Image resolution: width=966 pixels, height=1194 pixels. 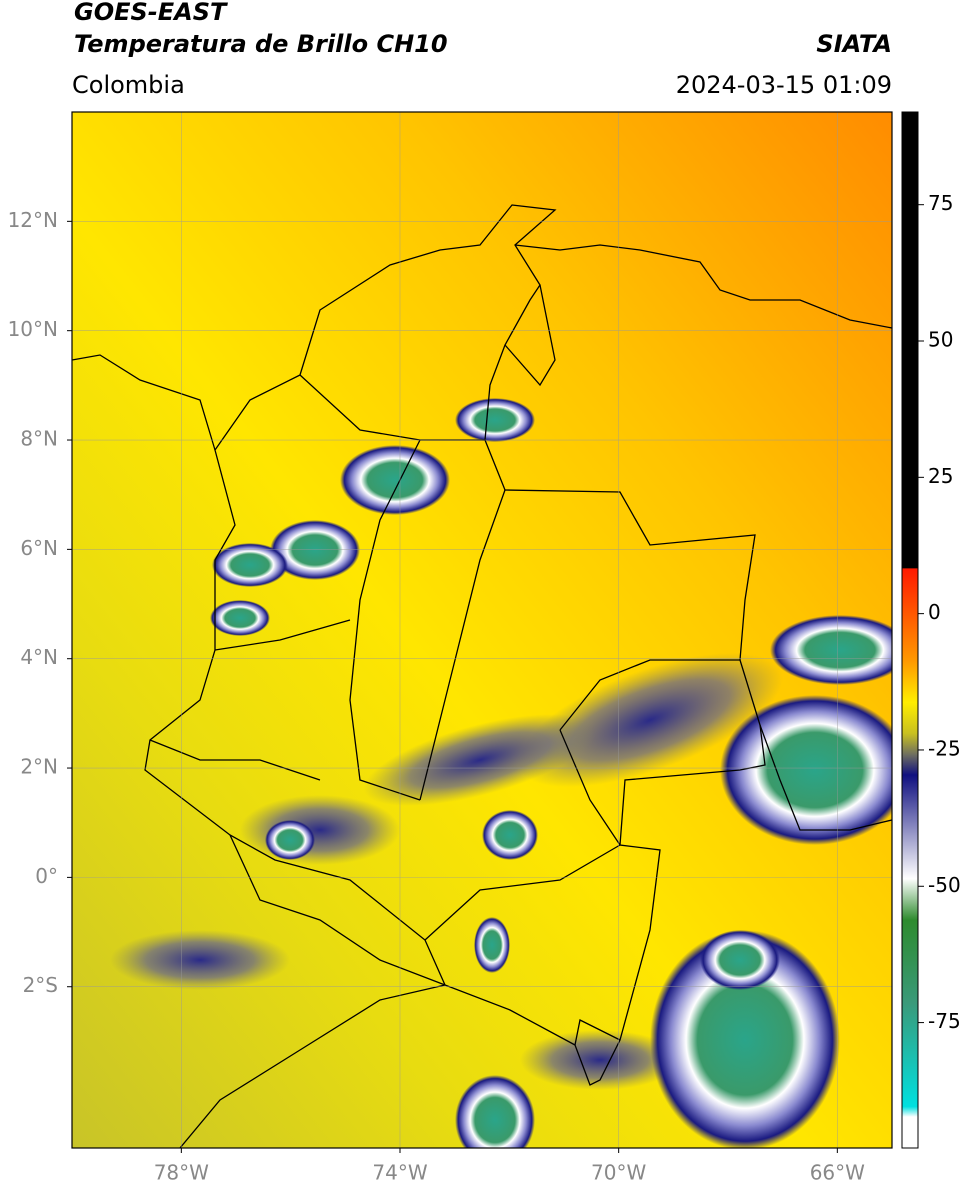 I want to click on y-tick-label: 0°, so click(x=46, y=876).